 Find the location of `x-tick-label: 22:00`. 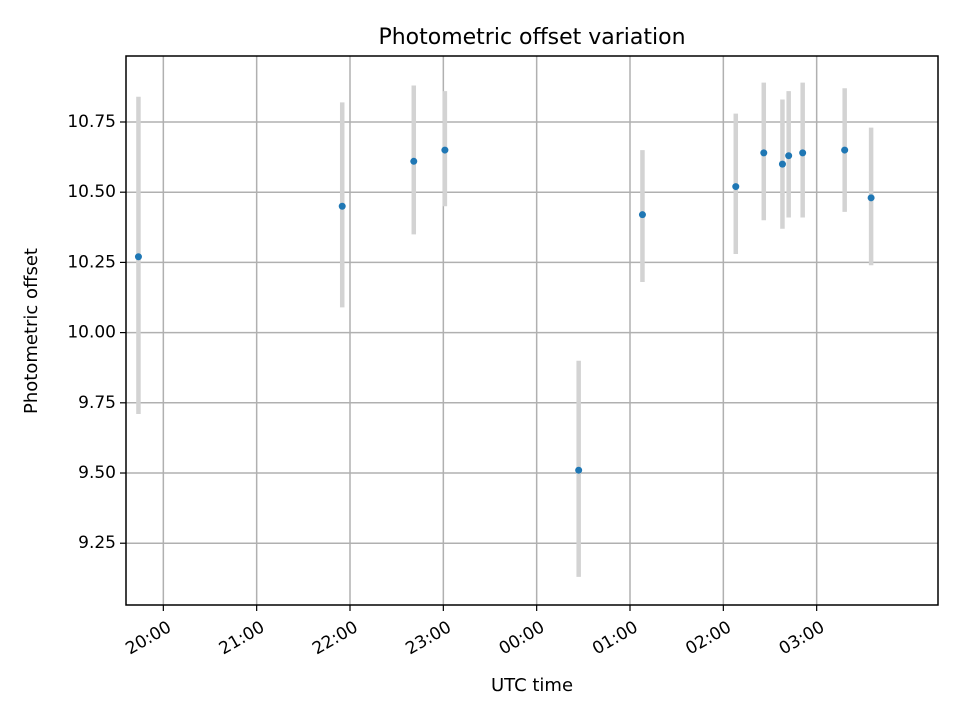

x-tick-label: 22:00 is located at coordinates (335, 638).